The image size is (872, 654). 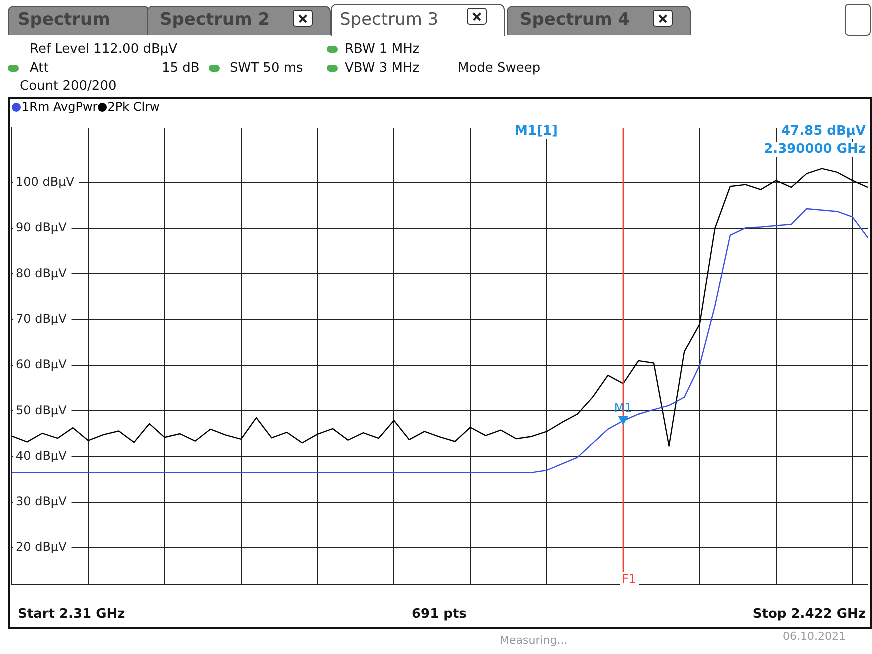 I want to click on y-tick-label: 30 dBµV, so click(x=42, y=501).